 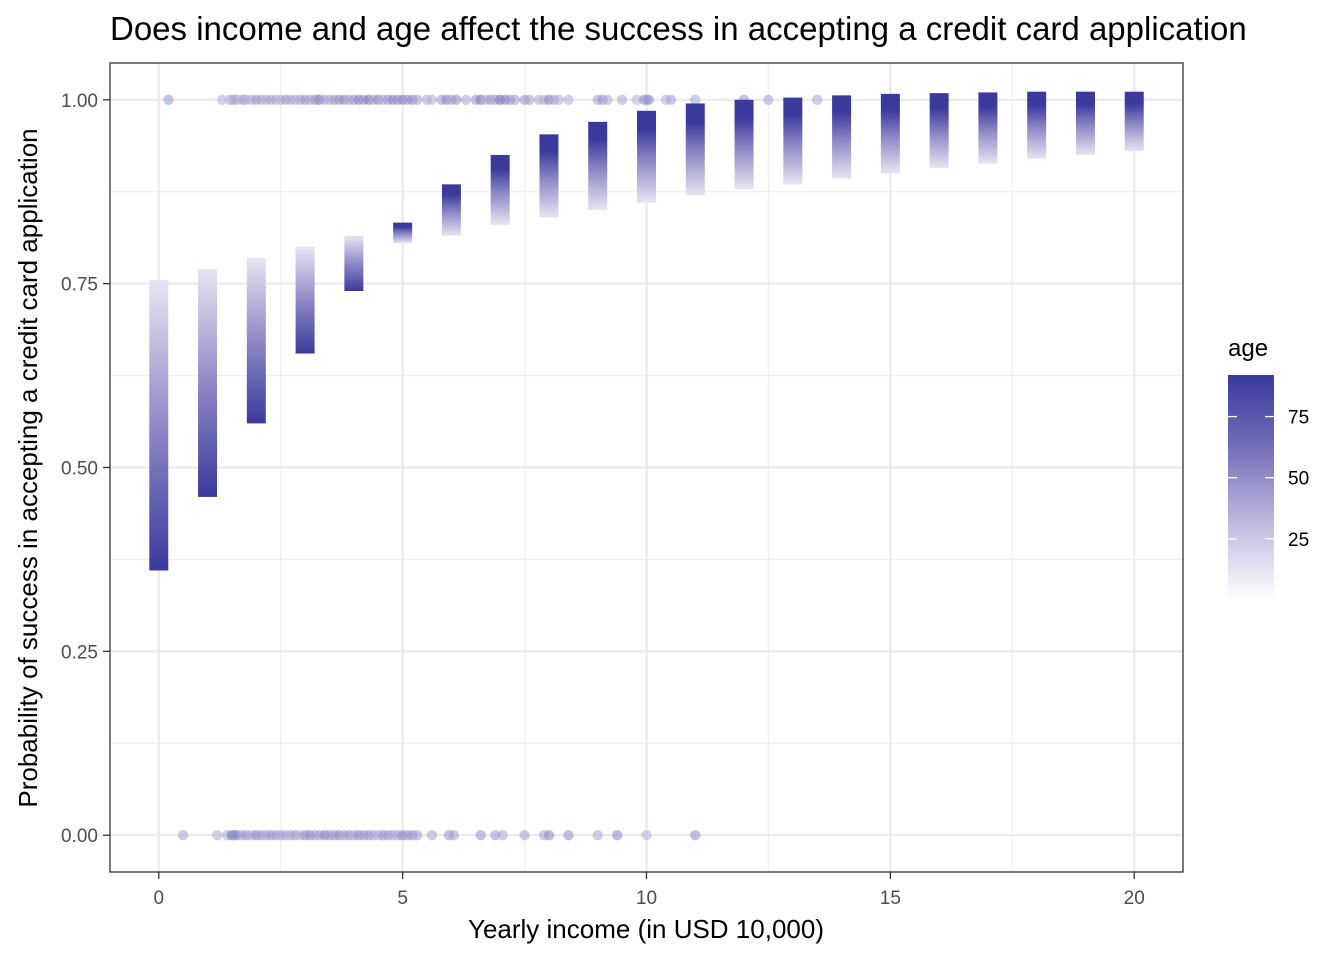 What do you see at coordinates (79, 469) in the screenshot?
I see `y-tick-label: 0.50` at bounding box center [79, 469].